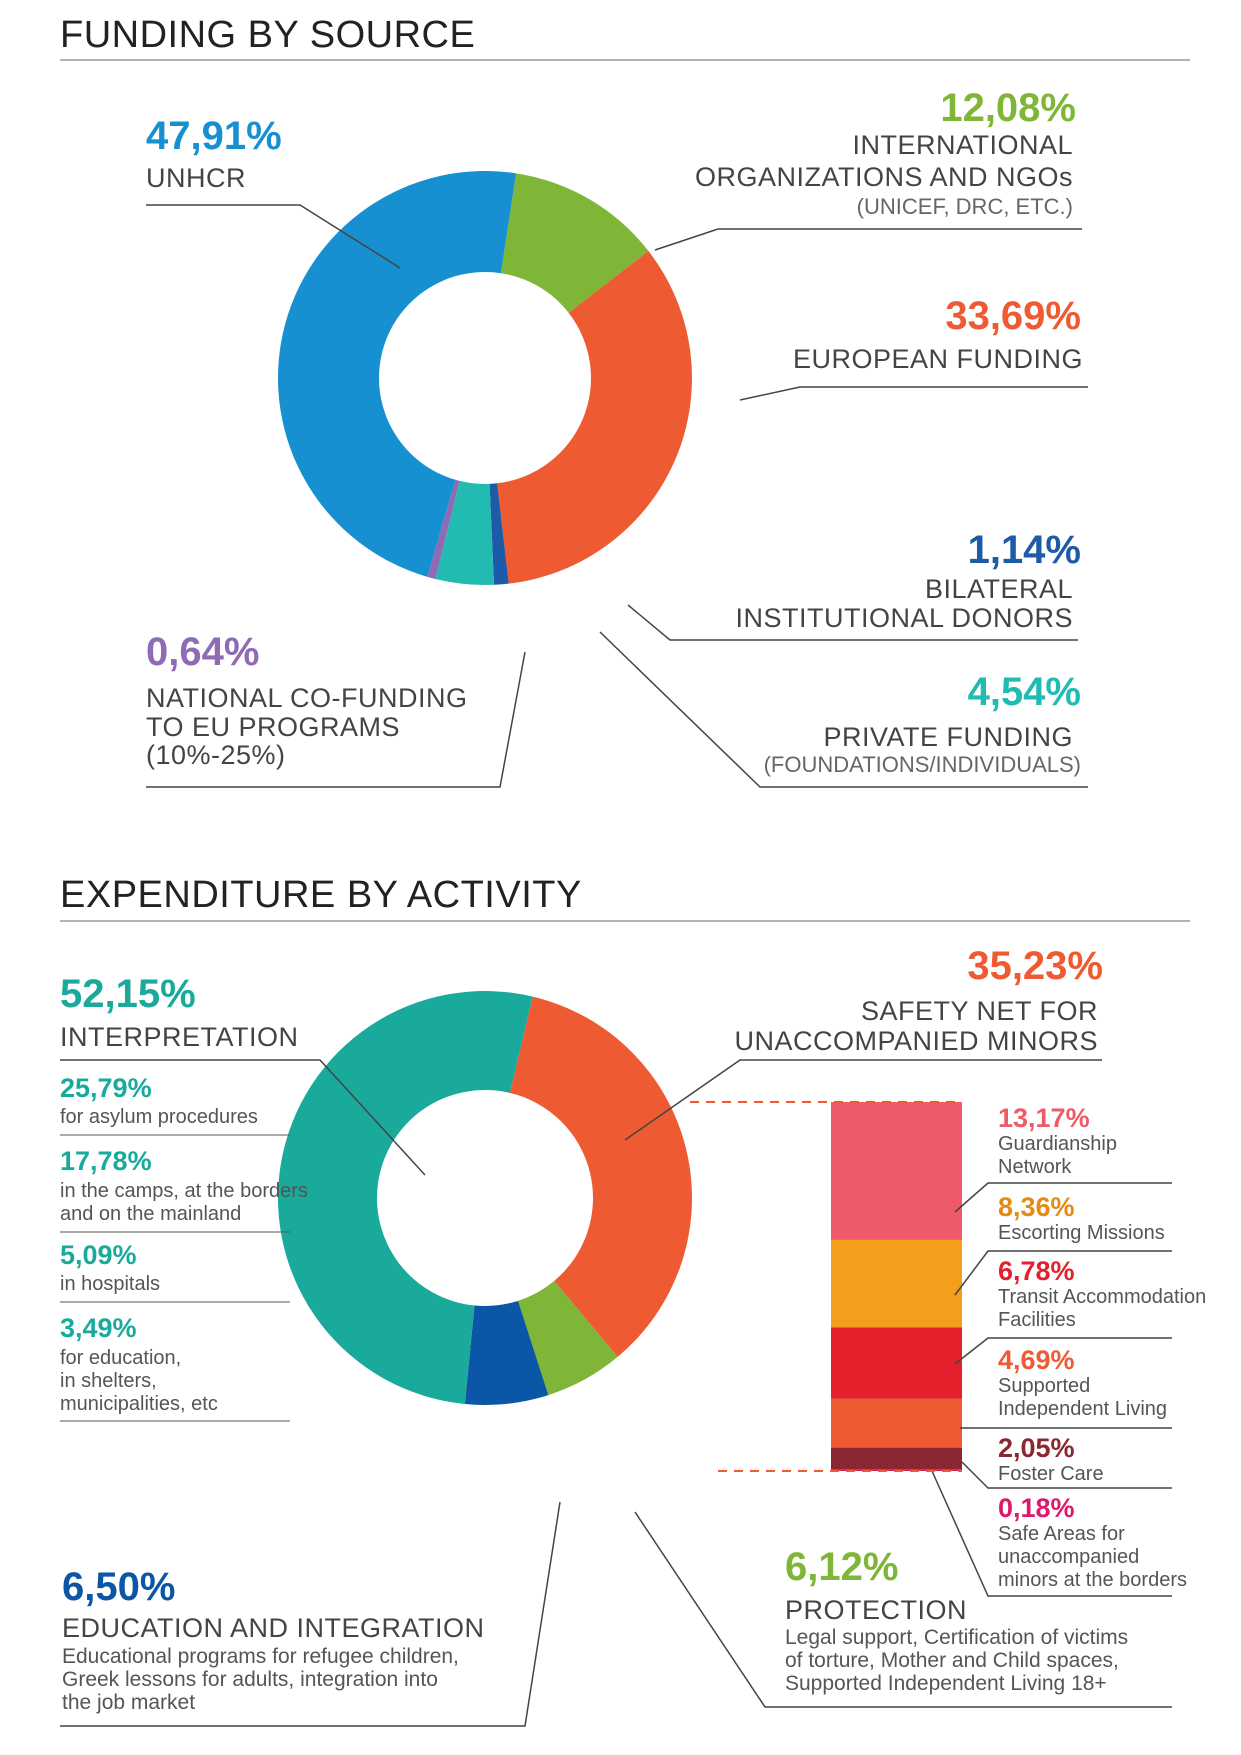  I want to click on bar-escorting, so click(896, 1283).